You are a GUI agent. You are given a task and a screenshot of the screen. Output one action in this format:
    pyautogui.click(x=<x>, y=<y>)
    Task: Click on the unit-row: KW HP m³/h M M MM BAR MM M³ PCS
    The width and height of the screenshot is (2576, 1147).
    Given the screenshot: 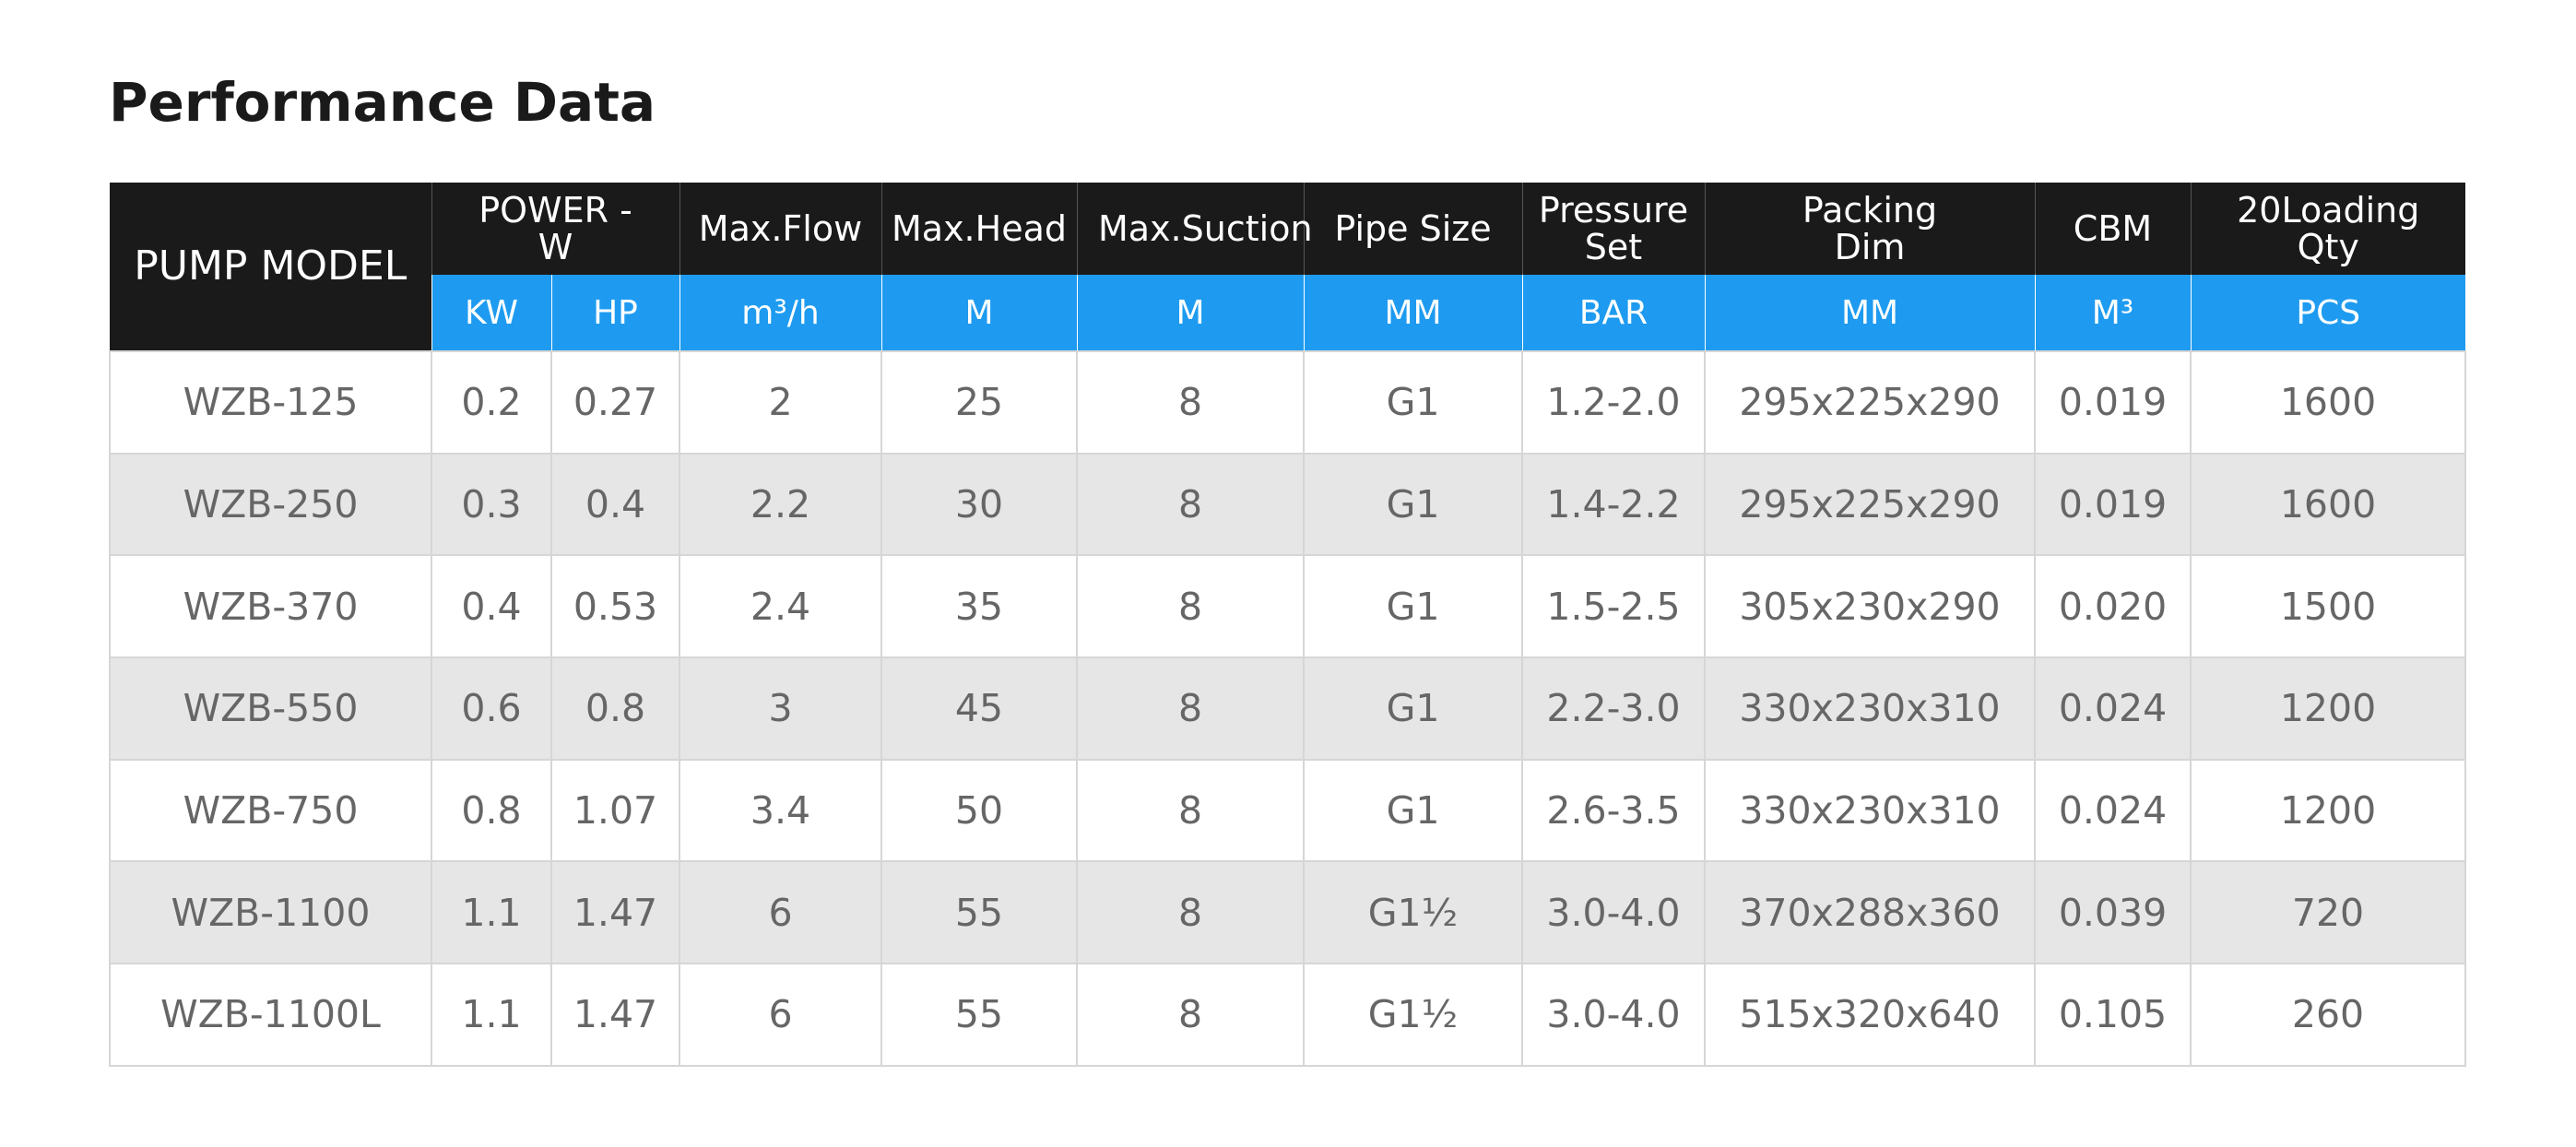 What is the action you would take?
    pyautogui.click(x=1287, y=313)
    